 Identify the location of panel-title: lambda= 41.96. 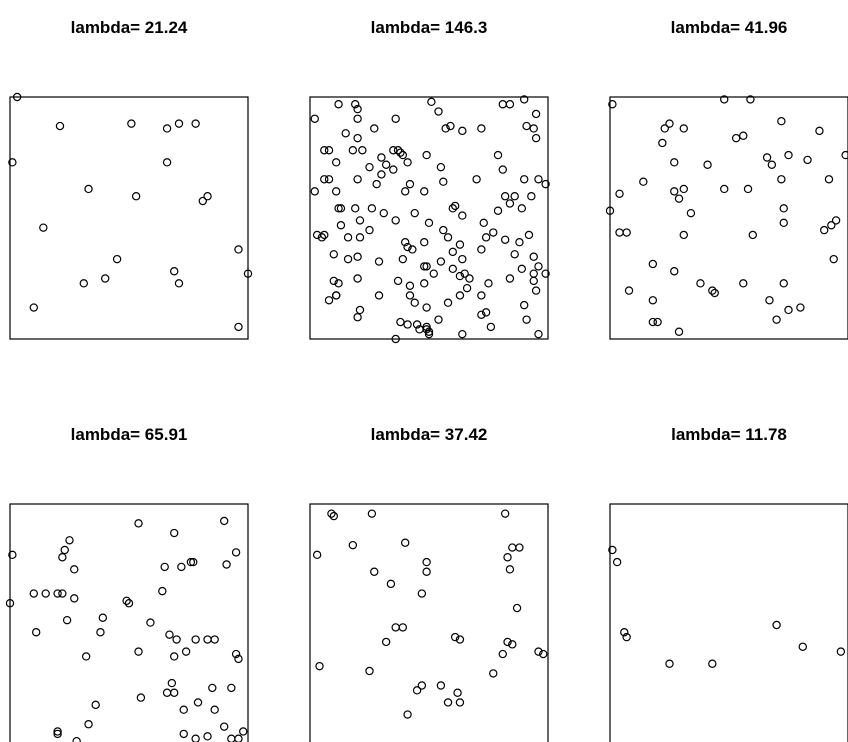
(729, 27).